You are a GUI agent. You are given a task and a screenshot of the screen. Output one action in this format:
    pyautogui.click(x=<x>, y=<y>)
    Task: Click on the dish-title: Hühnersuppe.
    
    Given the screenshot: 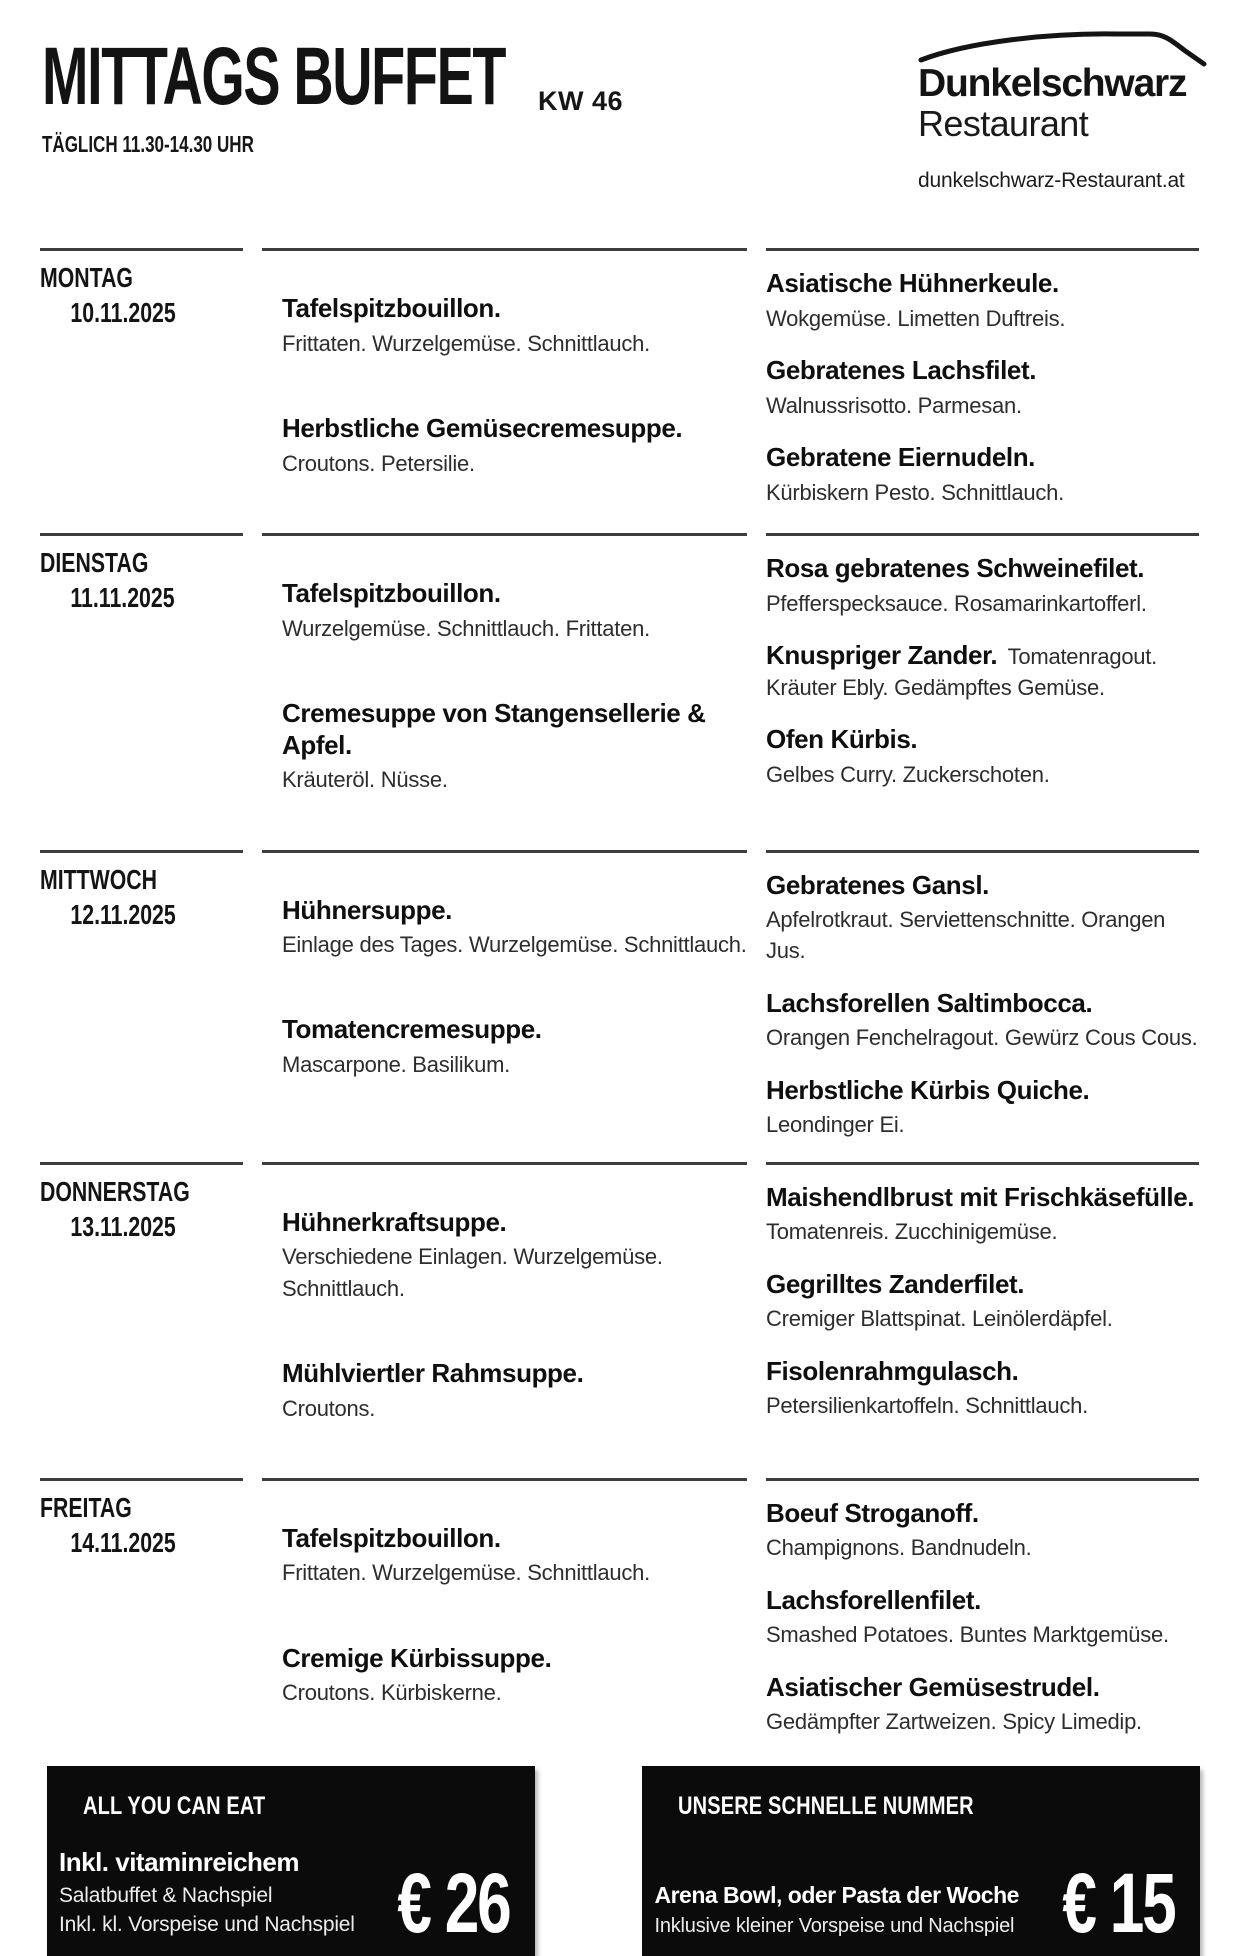 What is the action you would take?
    pyautogui.click(x=367, y=909)
    